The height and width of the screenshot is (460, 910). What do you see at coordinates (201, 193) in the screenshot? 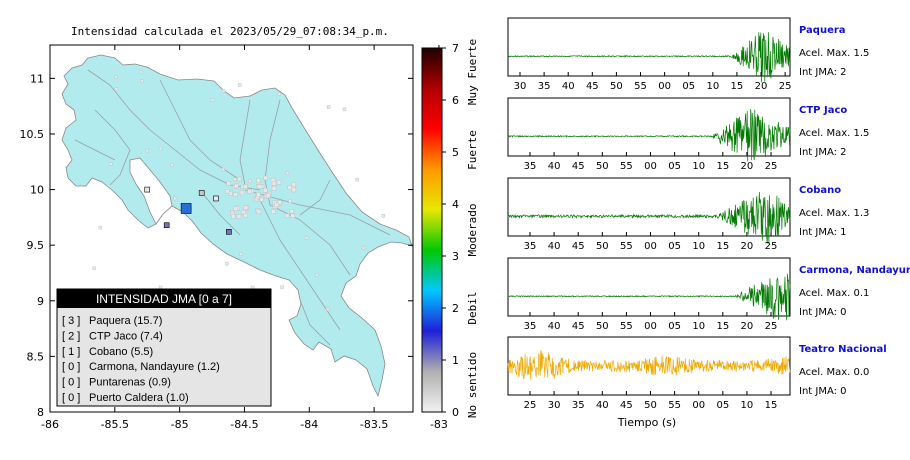
I see `main-station-marker` at bounding box center [201, 193].